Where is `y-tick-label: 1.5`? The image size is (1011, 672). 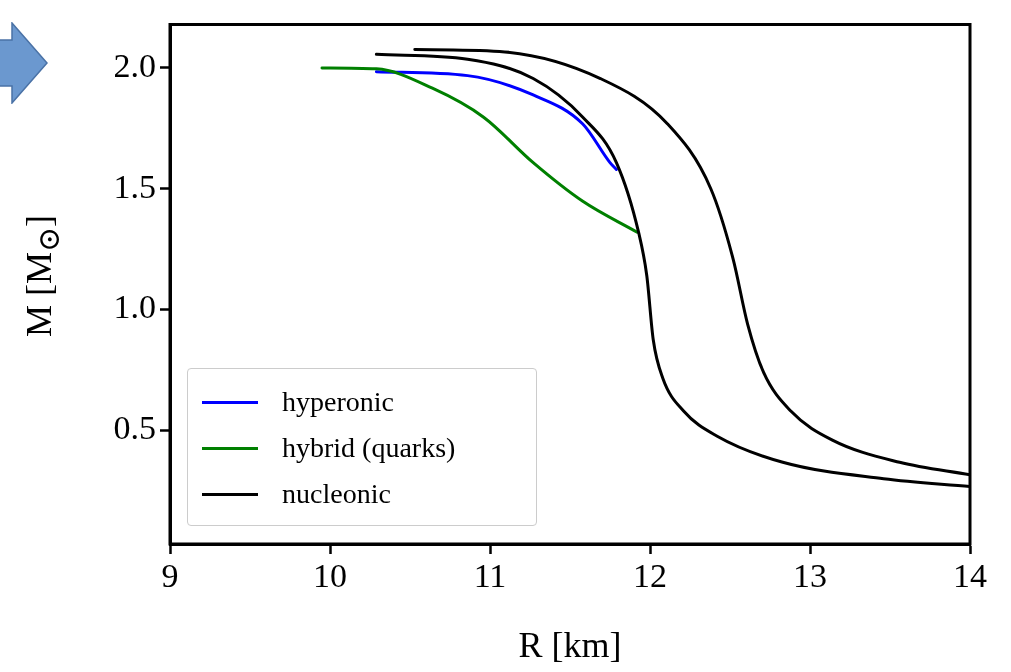
y-tick-label: 1.5 is located at coordinates (134, 186).